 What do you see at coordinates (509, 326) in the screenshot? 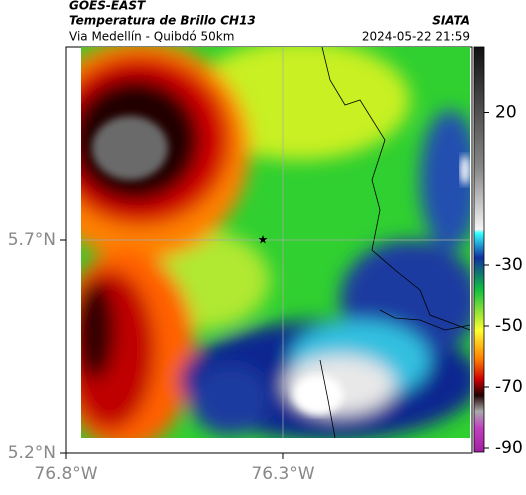
I see `colorbar-tick-label: -50` at bounding box center [509, 326].